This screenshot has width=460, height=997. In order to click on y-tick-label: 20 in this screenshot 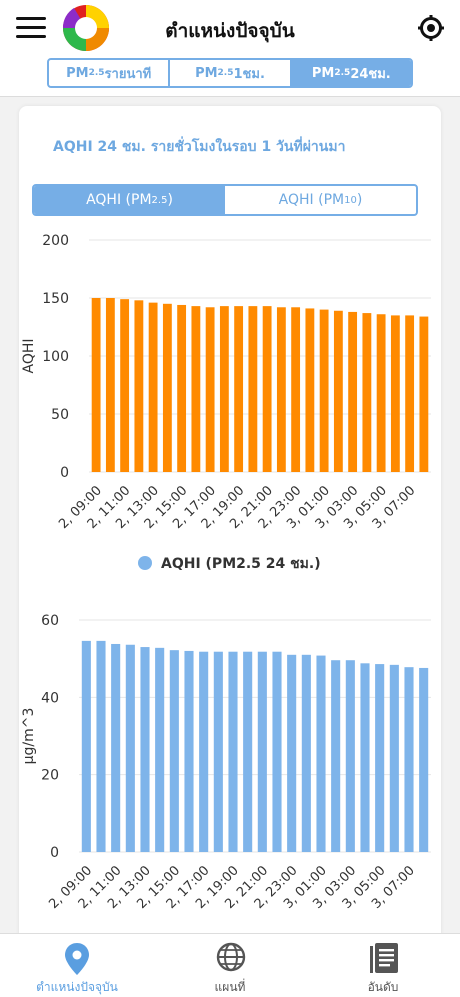, I will do `click(50, 776)`.